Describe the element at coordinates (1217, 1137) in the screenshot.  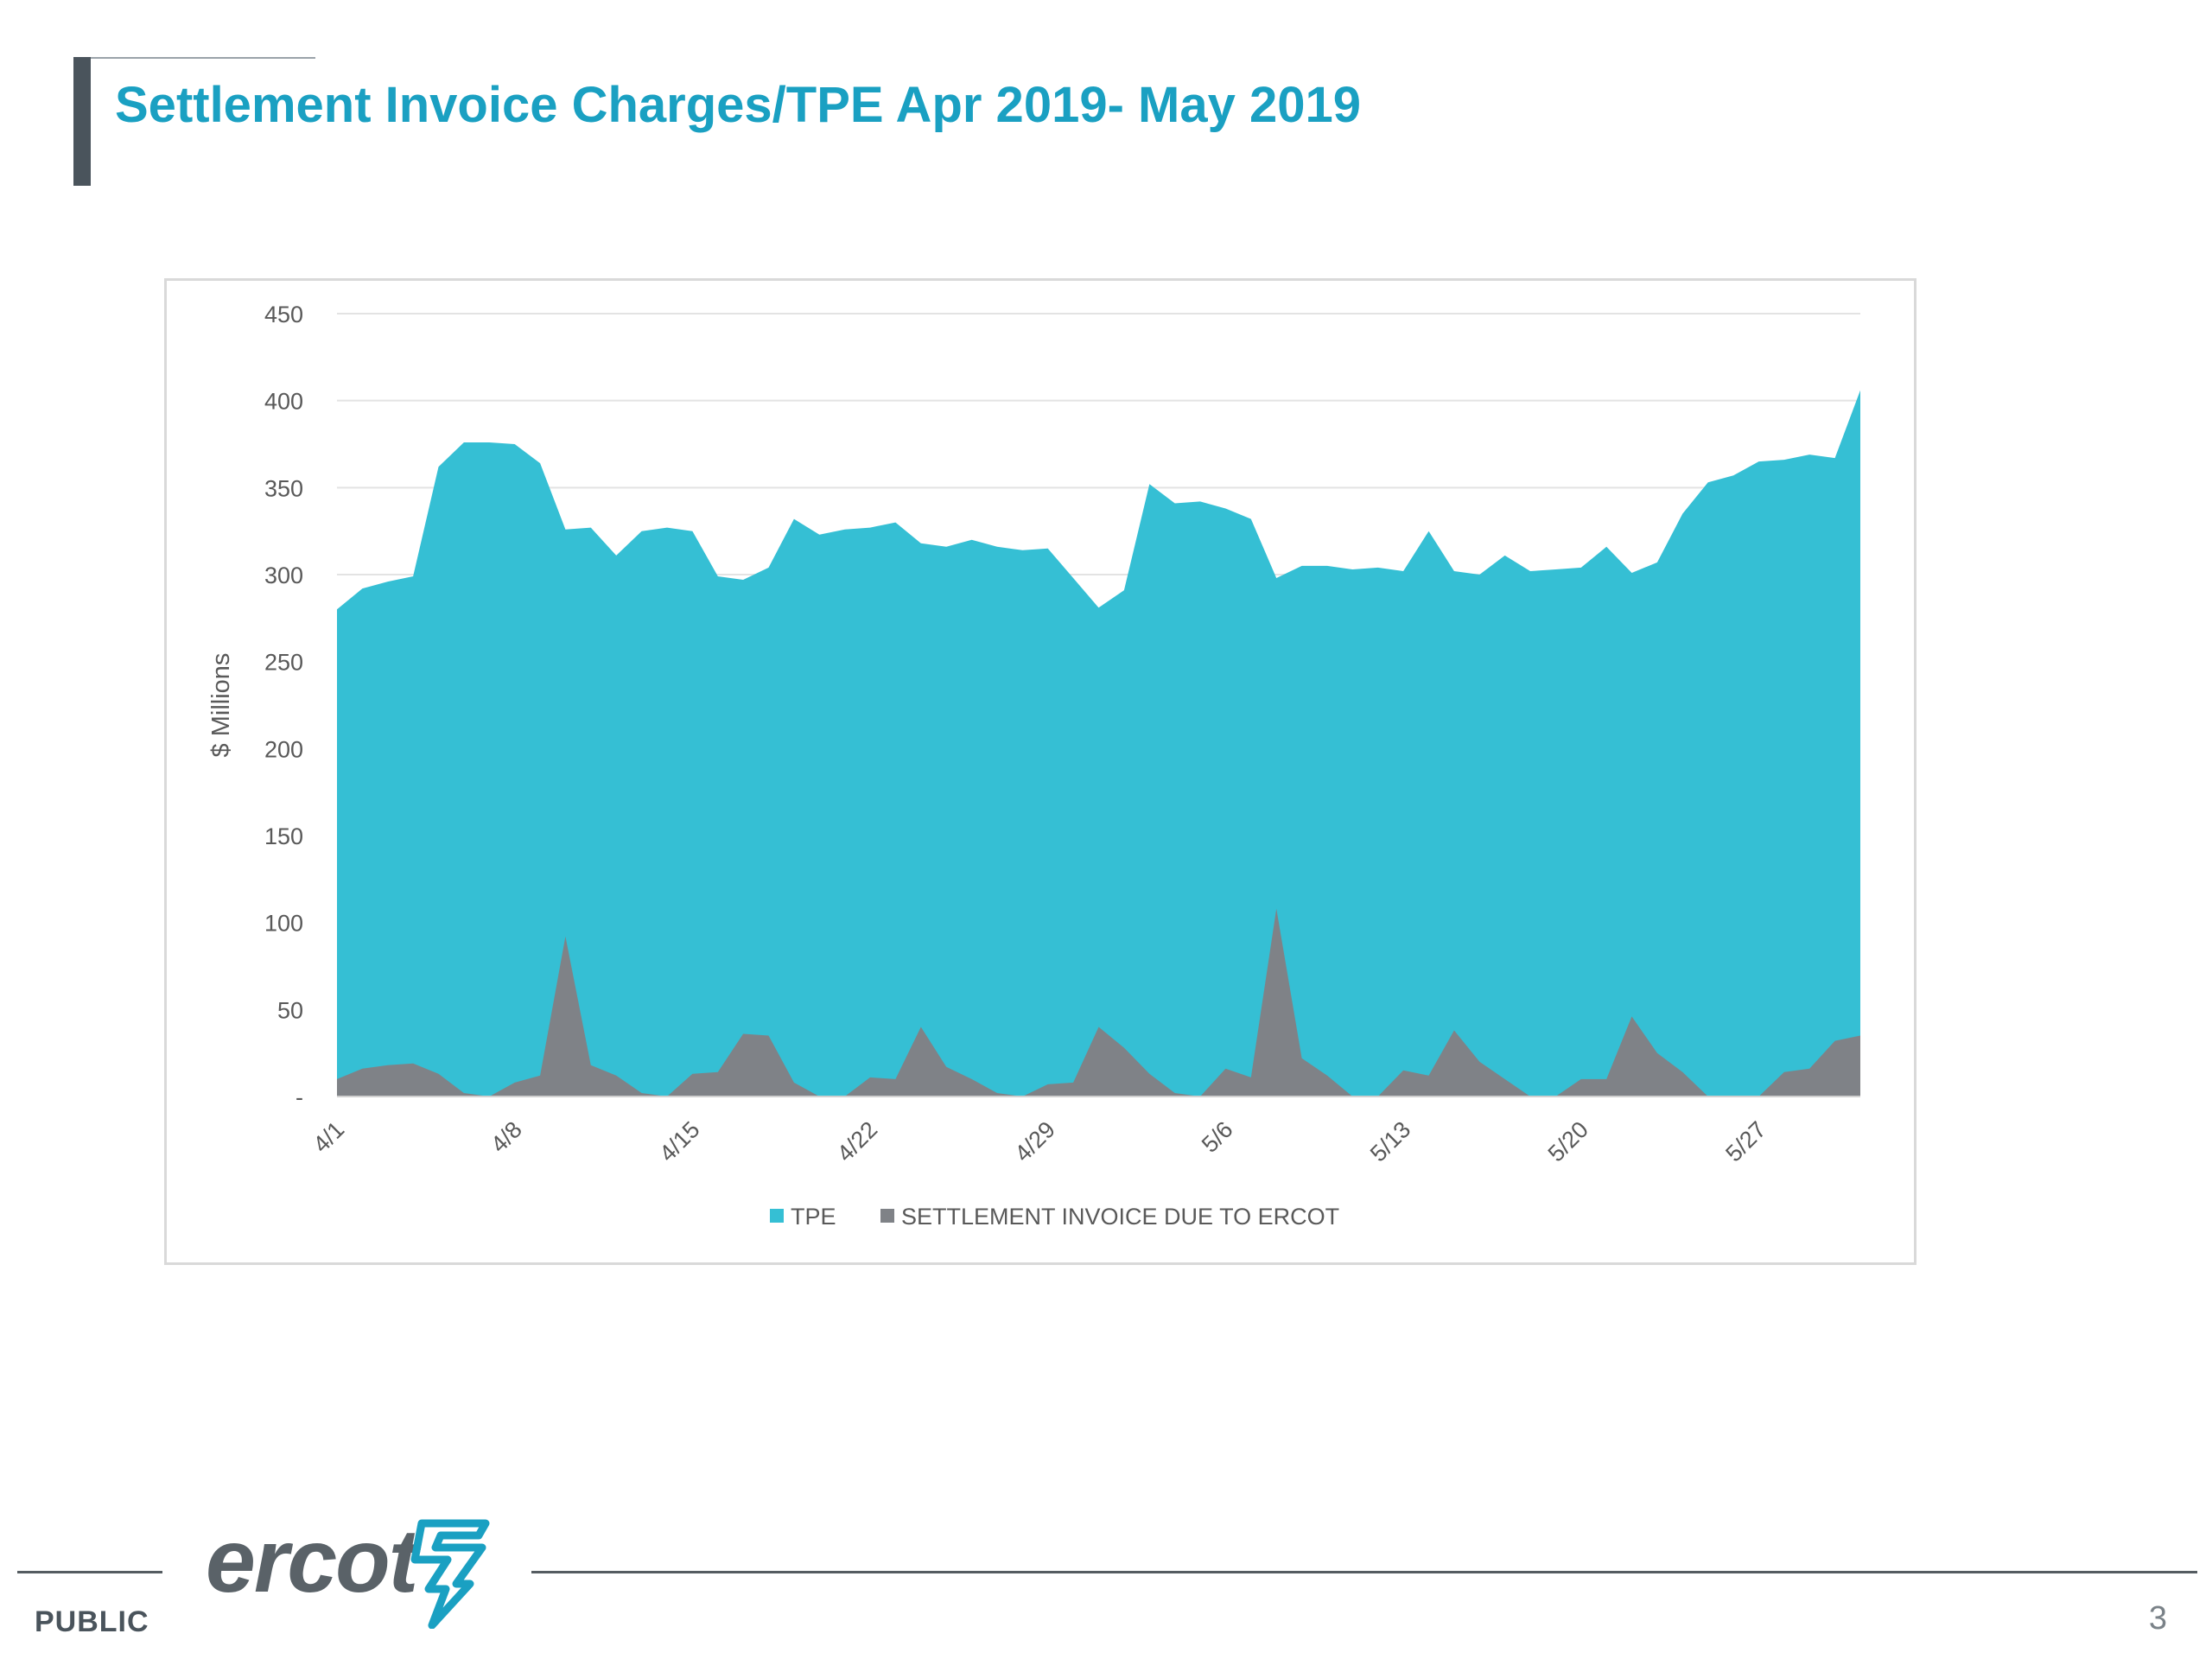
I see `x-tick-label: 5/6` at that location.